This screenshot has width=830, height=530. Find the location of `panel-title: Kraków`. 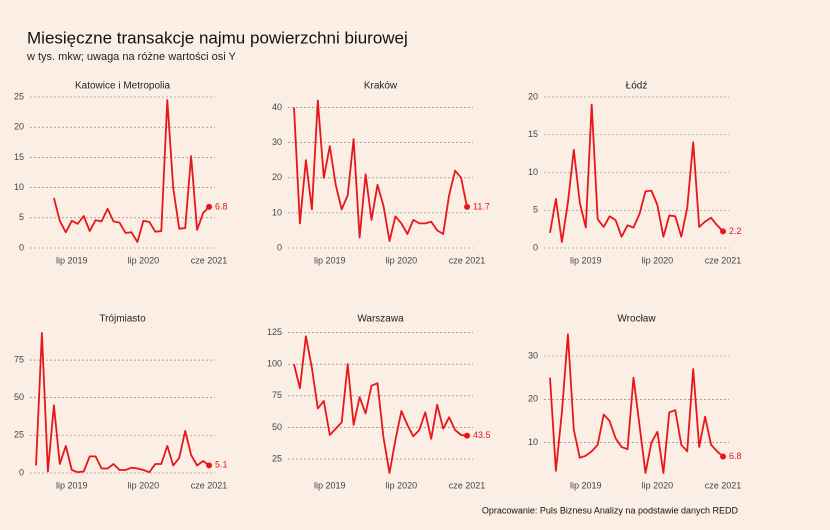

panel-title: Kraków is located at coordinates (381, 86).